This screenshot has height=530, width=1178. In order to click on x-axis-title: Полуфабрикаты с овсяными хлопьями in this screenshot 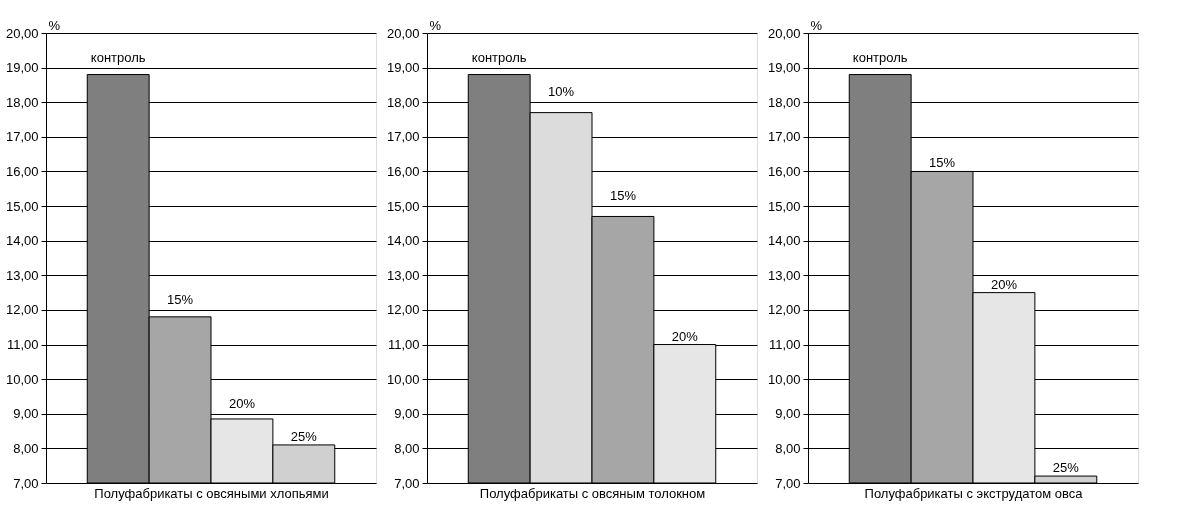, I will do `click(211, 493)`.